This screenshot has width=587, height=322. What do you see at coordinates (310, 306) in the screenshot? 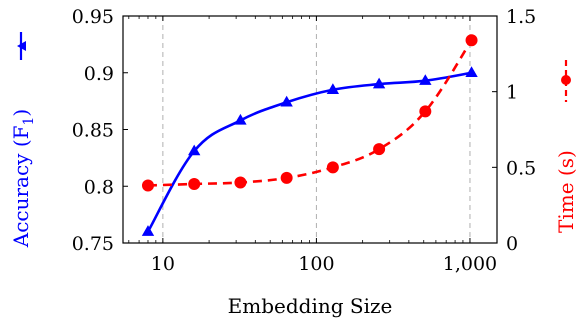
I see `x-axis-title: Embedding Size` at bounding box center [310, 306].